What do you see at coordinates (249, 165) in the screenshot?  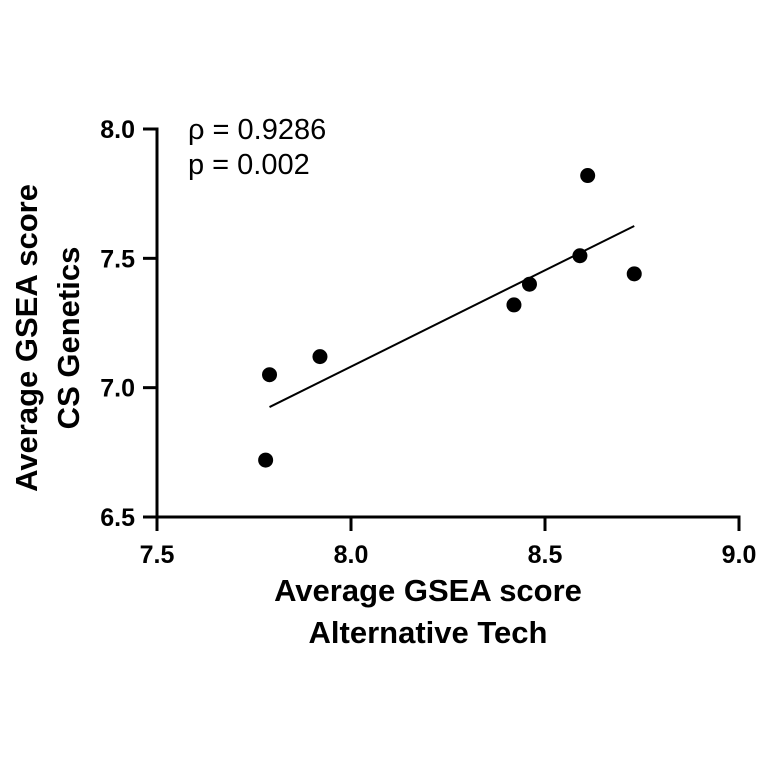 I see `p-value-annotation: p = 0.002` at bounding box center [249, 165].